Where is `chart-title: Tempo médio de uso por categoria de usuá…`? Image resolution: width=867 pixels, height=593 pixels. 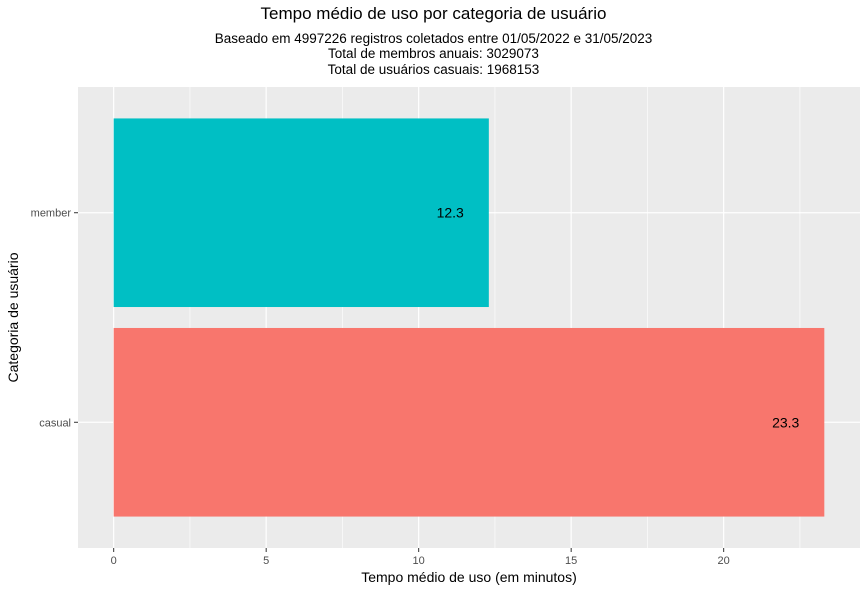 chart-title: Tempo médio de uso por categoria de usuá… is located at coordinates (433, 13).